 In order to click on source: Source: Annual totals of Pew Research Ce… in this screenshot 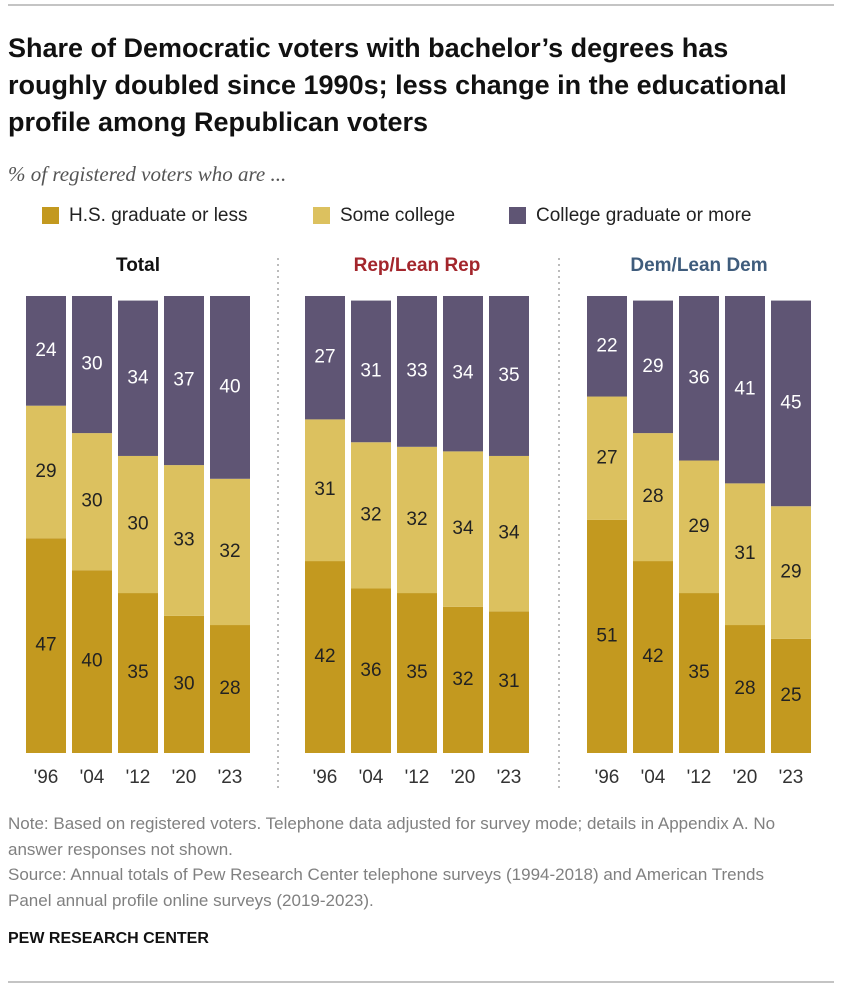, I will do `click(386, 887)`.